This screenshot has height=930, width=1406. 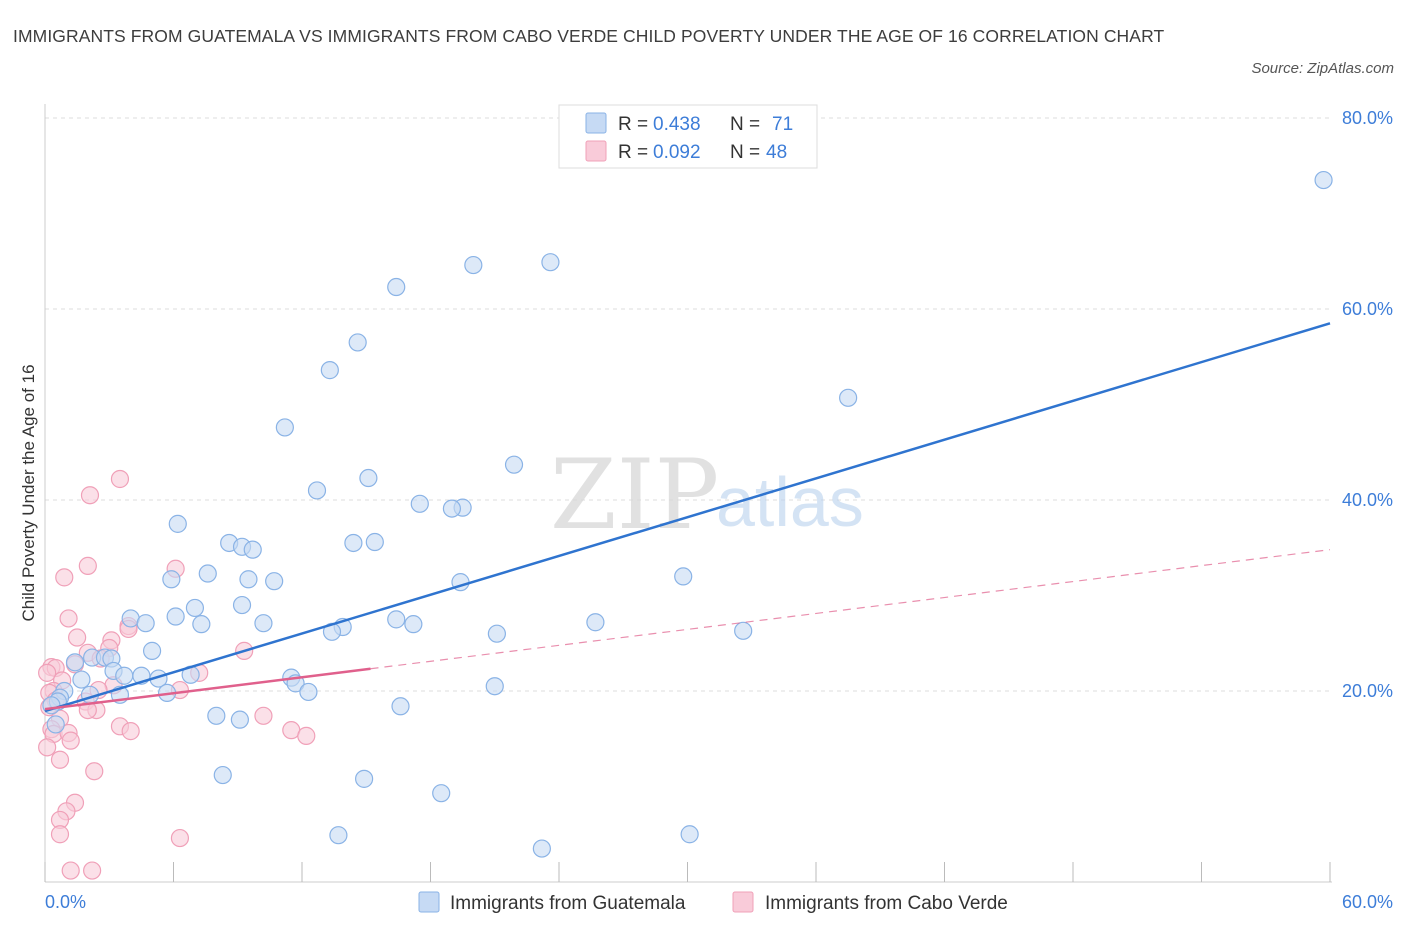 I want to click on x-tick-label-1: 60.0%, so click(x=1367, y=902).